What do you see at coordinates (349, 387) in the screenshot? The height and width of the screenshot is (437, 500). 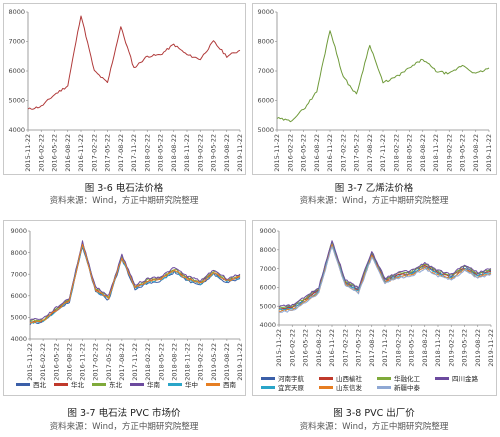 I see `legend-label-山东信发: 山东信发` at bounding box center [349, 387].